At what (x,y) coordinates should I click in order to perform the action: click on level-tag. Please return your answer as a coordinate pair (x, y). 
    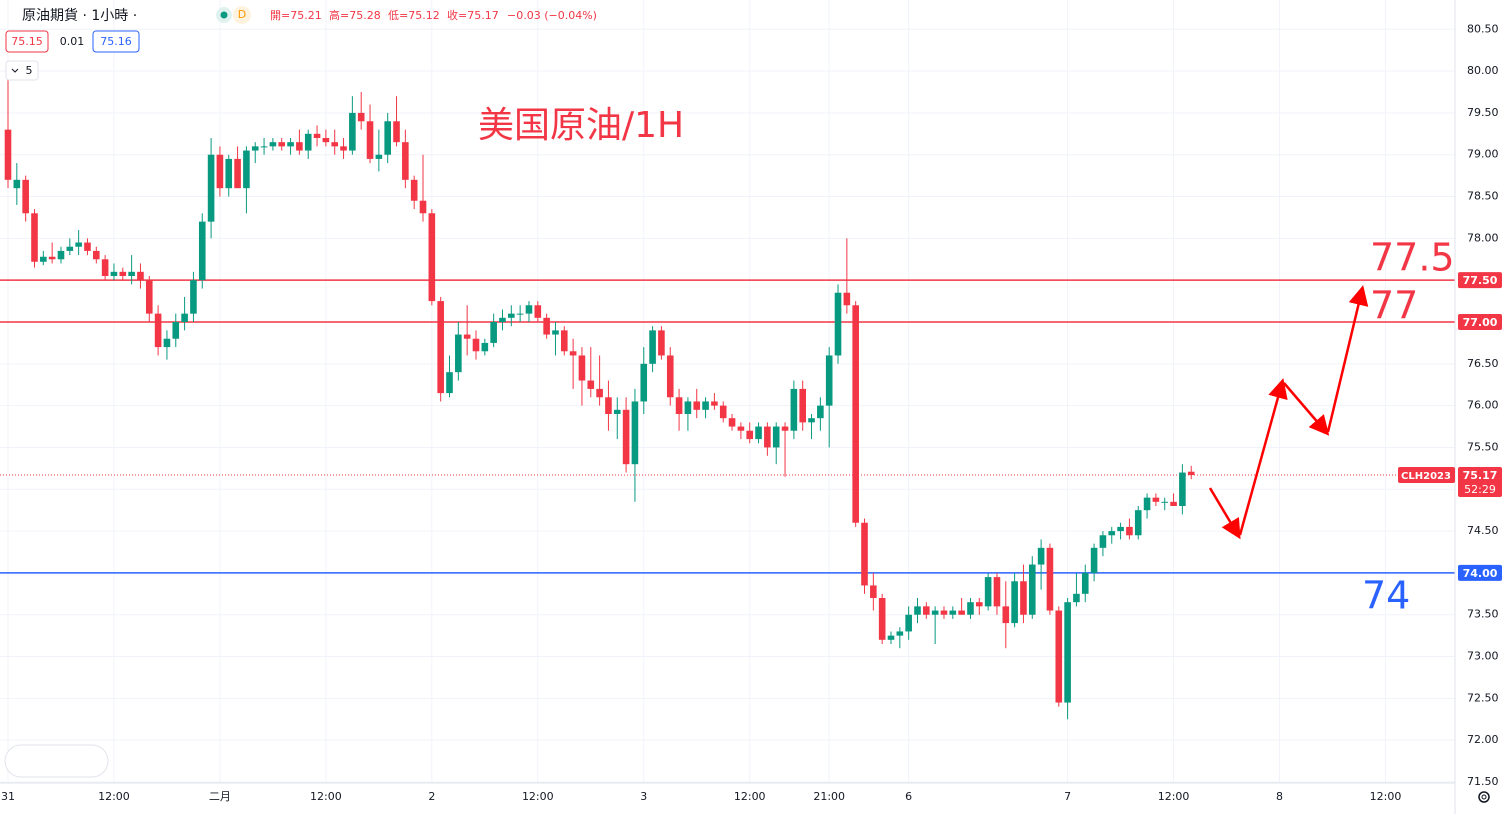
    Looking at the image, I should click on (1480, 280).